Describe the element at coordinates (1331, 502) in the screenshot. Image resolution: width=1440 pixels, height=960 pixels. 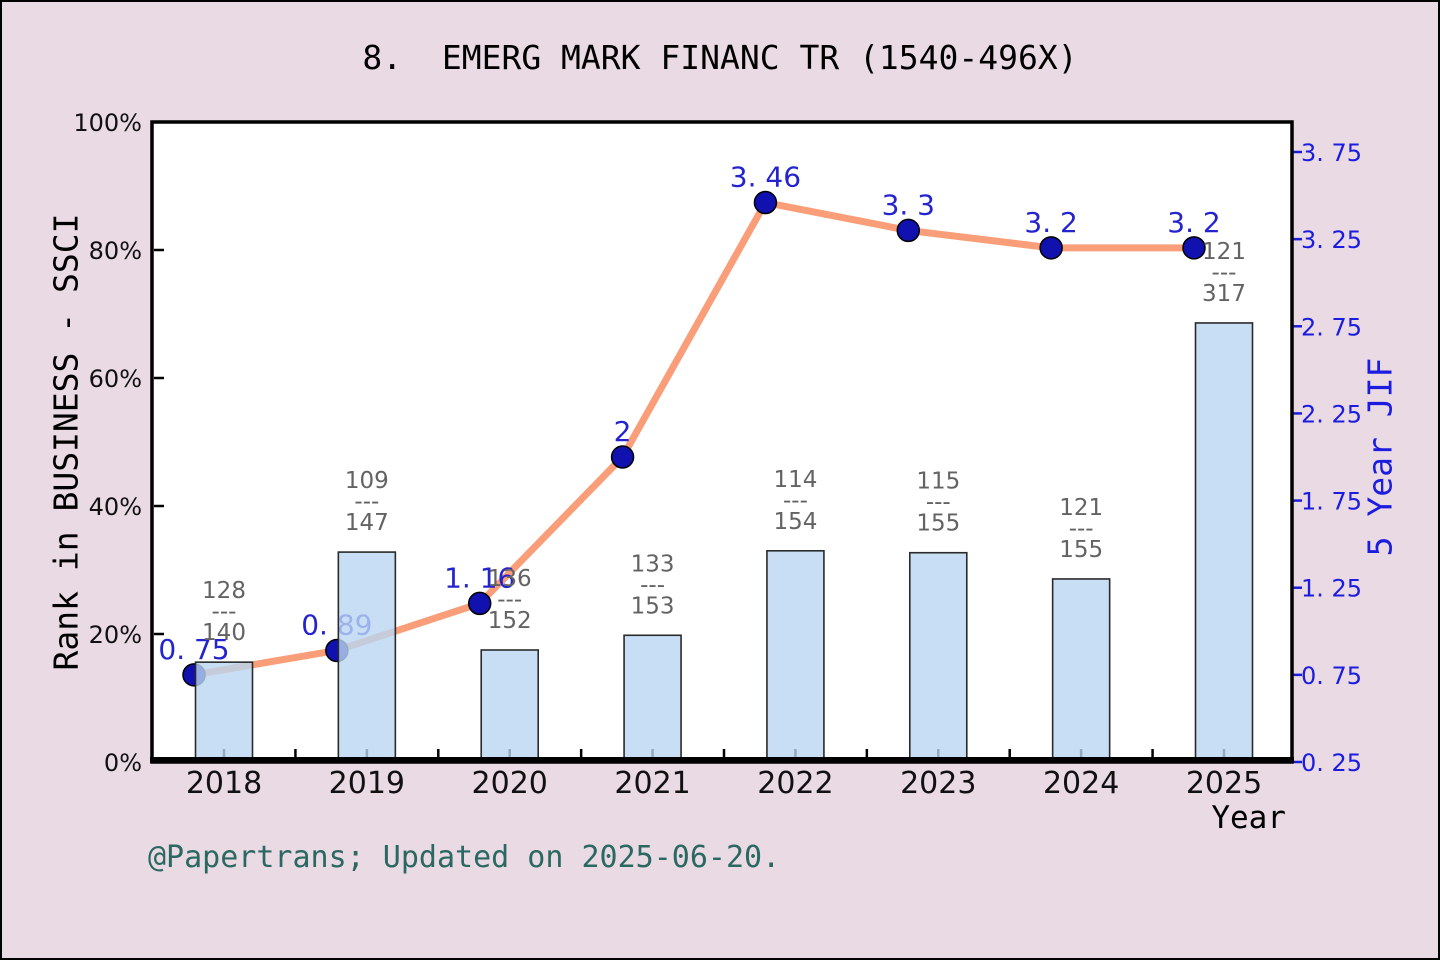
I see `right-tick-label: 1. 75` at that location.